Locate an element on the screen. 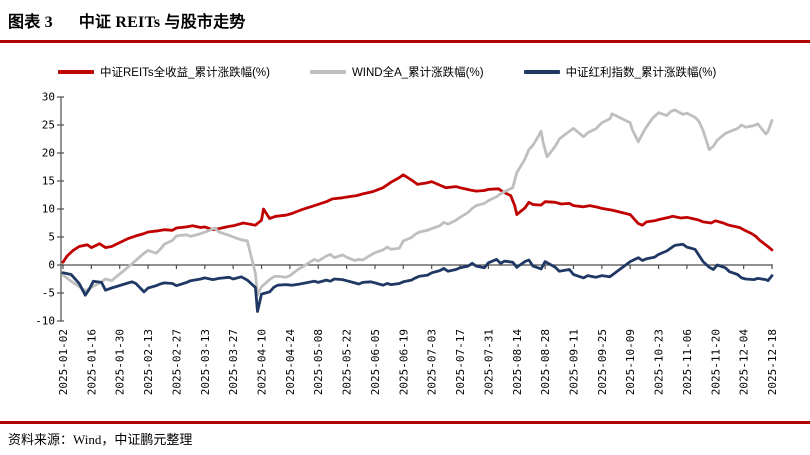  svg-text: 2025-03-27 is located at coordinates (233, 362).